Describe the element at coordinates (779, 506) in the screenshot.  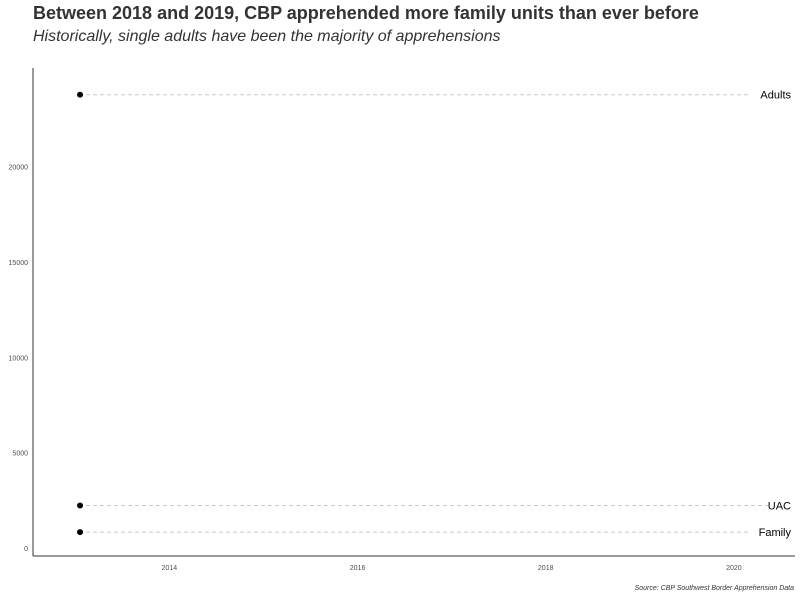
I see `series-label-uac: UAC` at that location.